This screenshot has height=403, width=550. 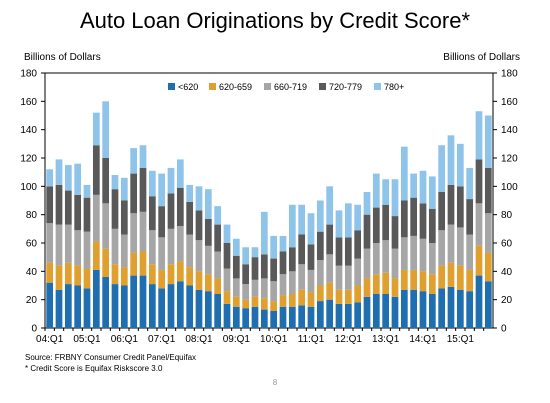 What do you see at coordinates (311, 339) in the screenshot?
I see `x-tick-label: 11:Q1` at bounding box center [311, 339].